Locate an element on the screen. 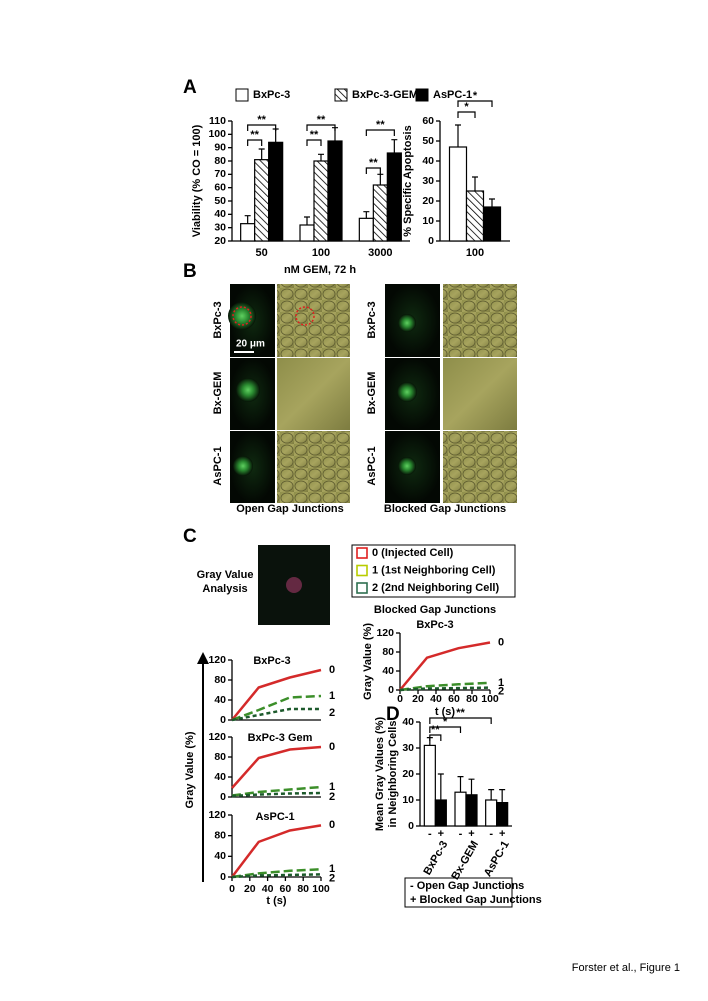  row-label: BxPc-3 is located at coordinates (218, 319).